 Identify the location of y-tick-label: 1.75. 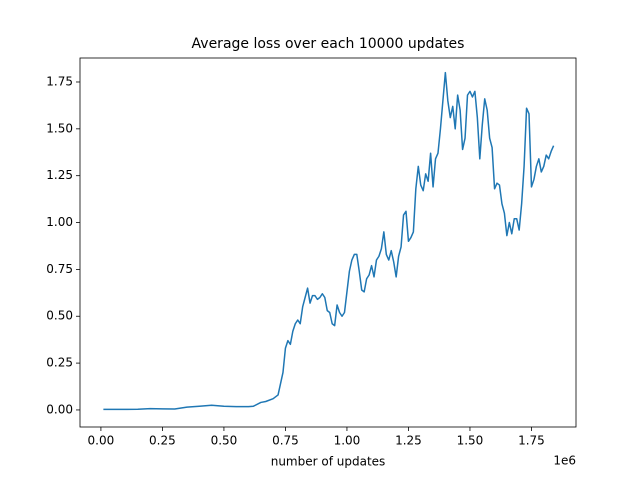
(59, 81).